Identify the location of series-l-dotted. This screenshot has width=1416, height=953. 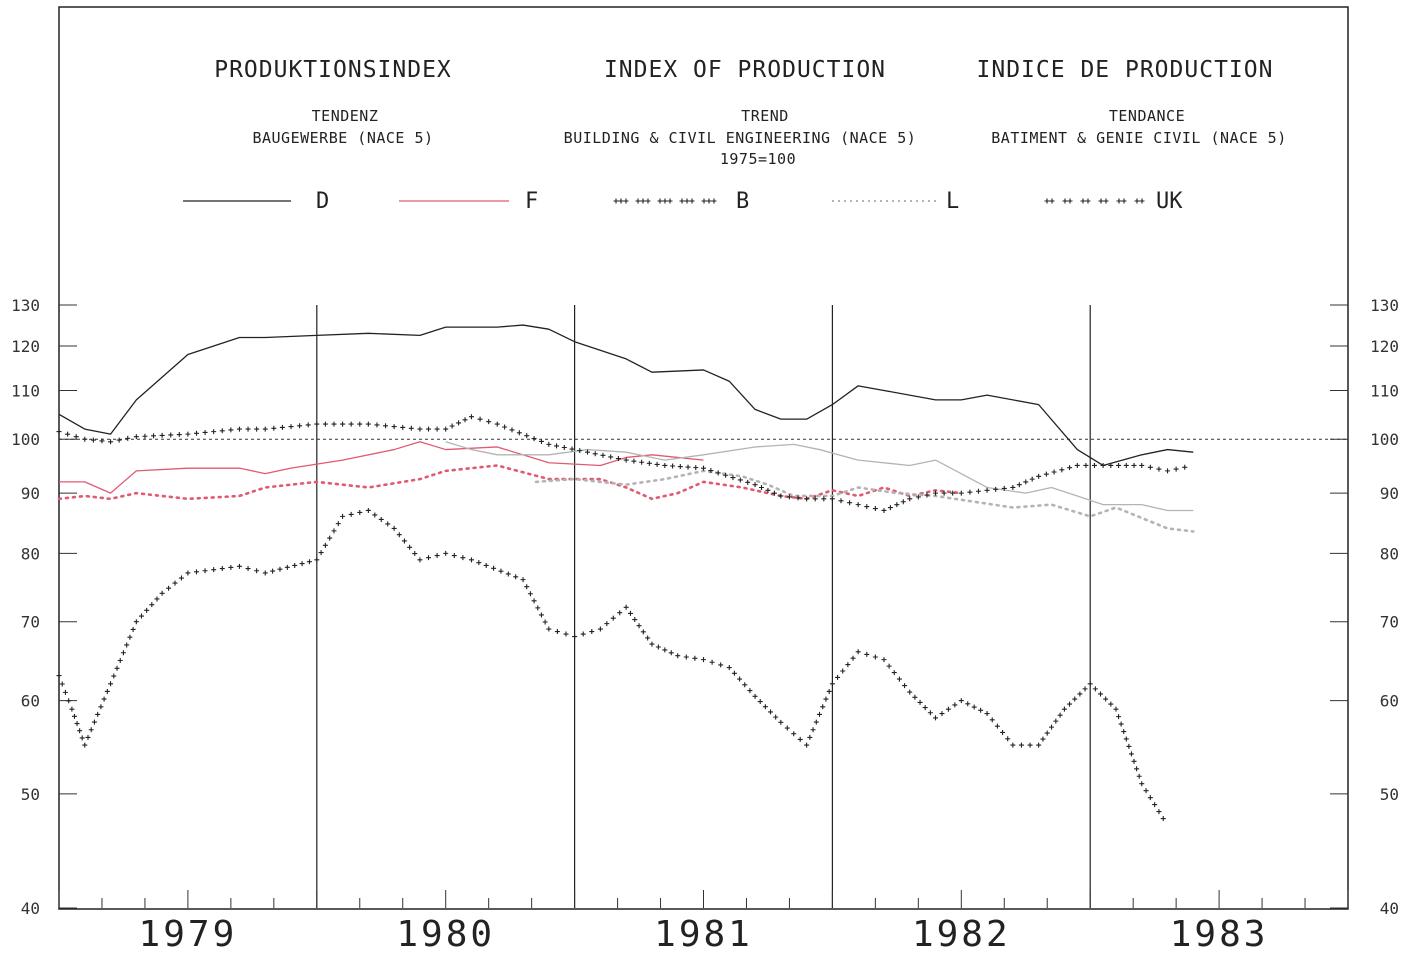
(864, 501).